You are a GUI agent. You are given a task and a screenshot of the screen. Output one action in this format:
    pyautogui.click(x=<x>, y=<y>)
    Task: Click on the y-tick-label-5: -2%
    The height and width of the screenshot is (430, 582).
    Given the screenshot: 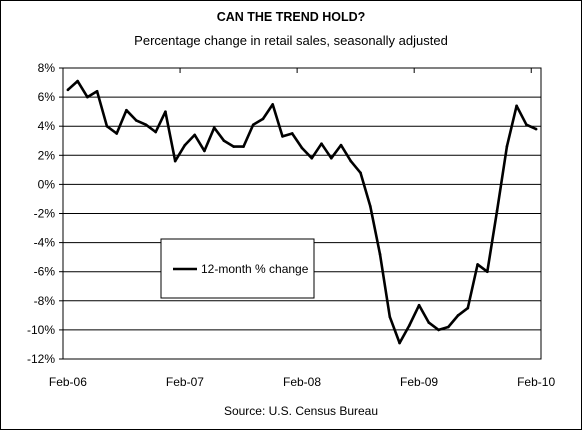 What is the action you would take?
    pyautogui.click(x=45, y=214)
    